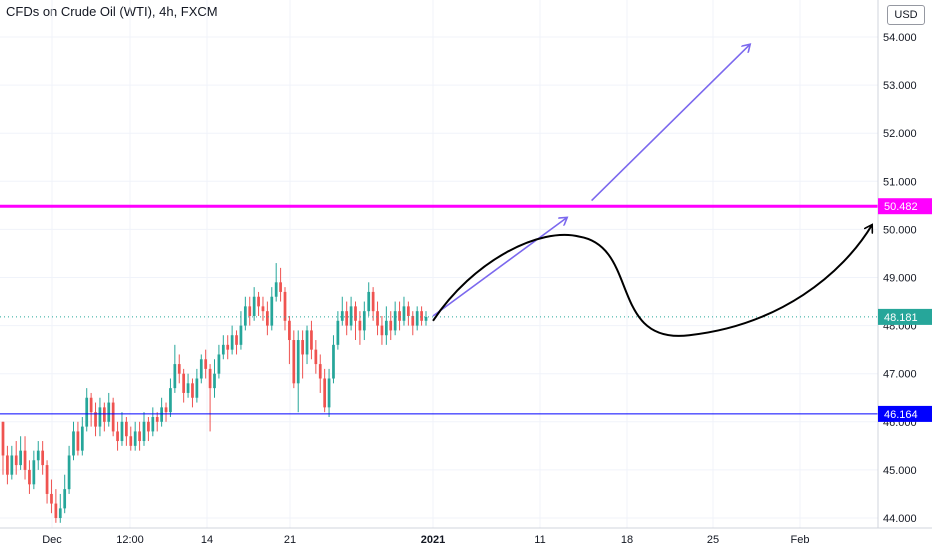  What do you see at coordinates (130, 540) in the screenshot?
I see `time-tick-label: 12:00` at bounding box center [130, 540].